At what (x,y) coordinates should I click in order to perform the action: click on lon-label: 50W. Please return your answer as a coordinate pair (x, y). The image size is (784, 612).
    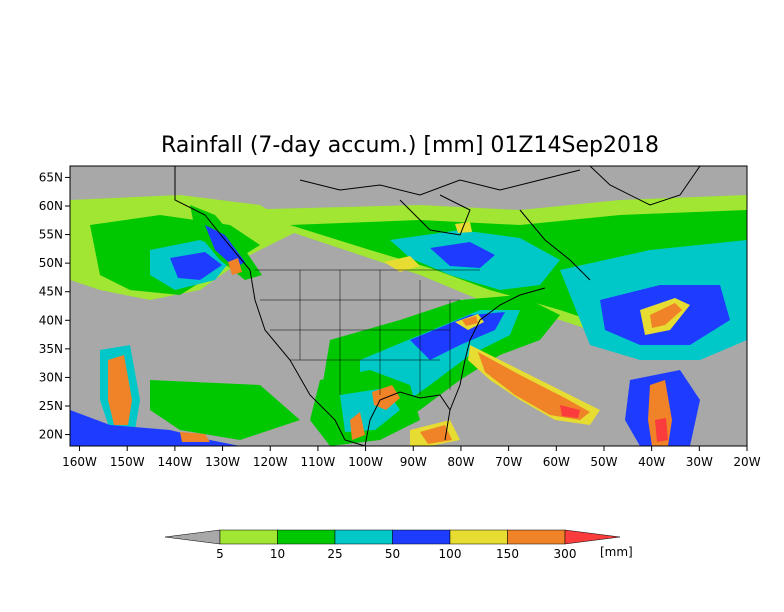
    Looking at the image, I should click on (603, 462).